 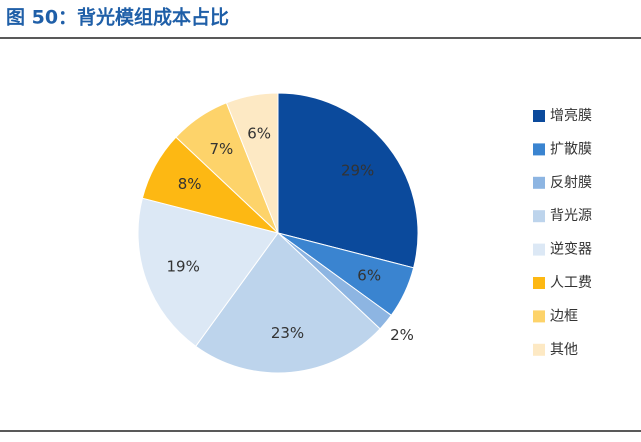 What do you see at coordinates (564, 350) in the screenshot?
I see `legend-label: 其他` at bounding box center [564, 350].